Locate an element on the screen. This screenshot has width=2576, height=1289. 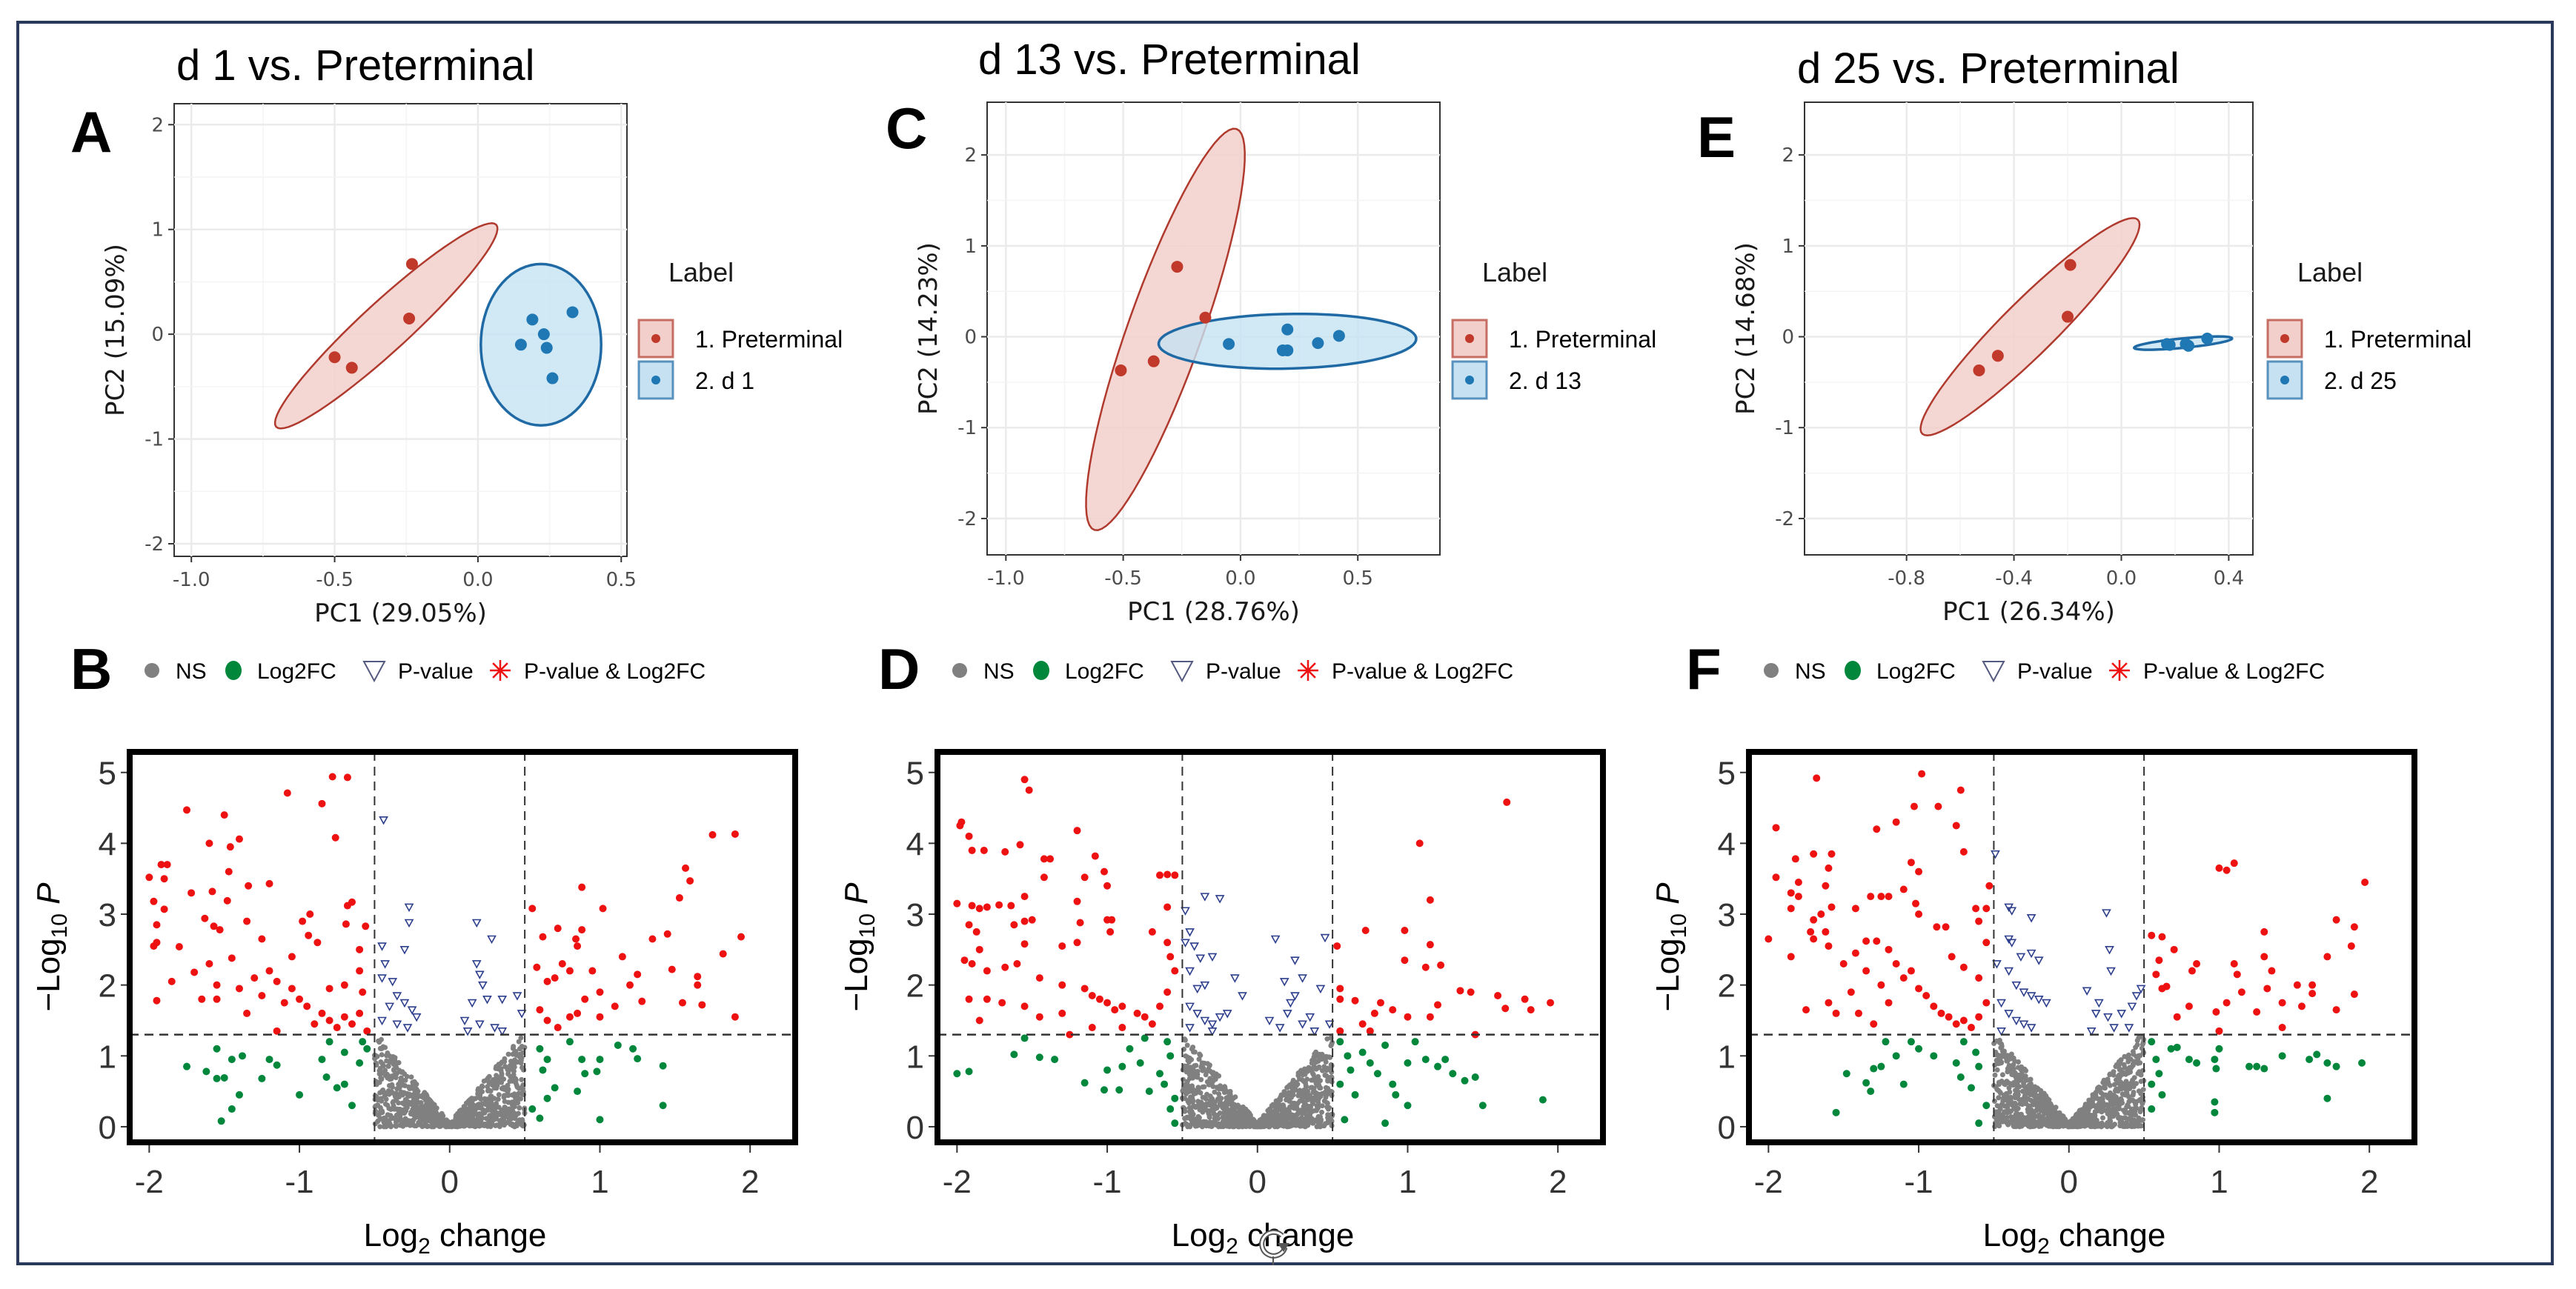
y-tick-label: -1 is located at coordinates (967, 428).